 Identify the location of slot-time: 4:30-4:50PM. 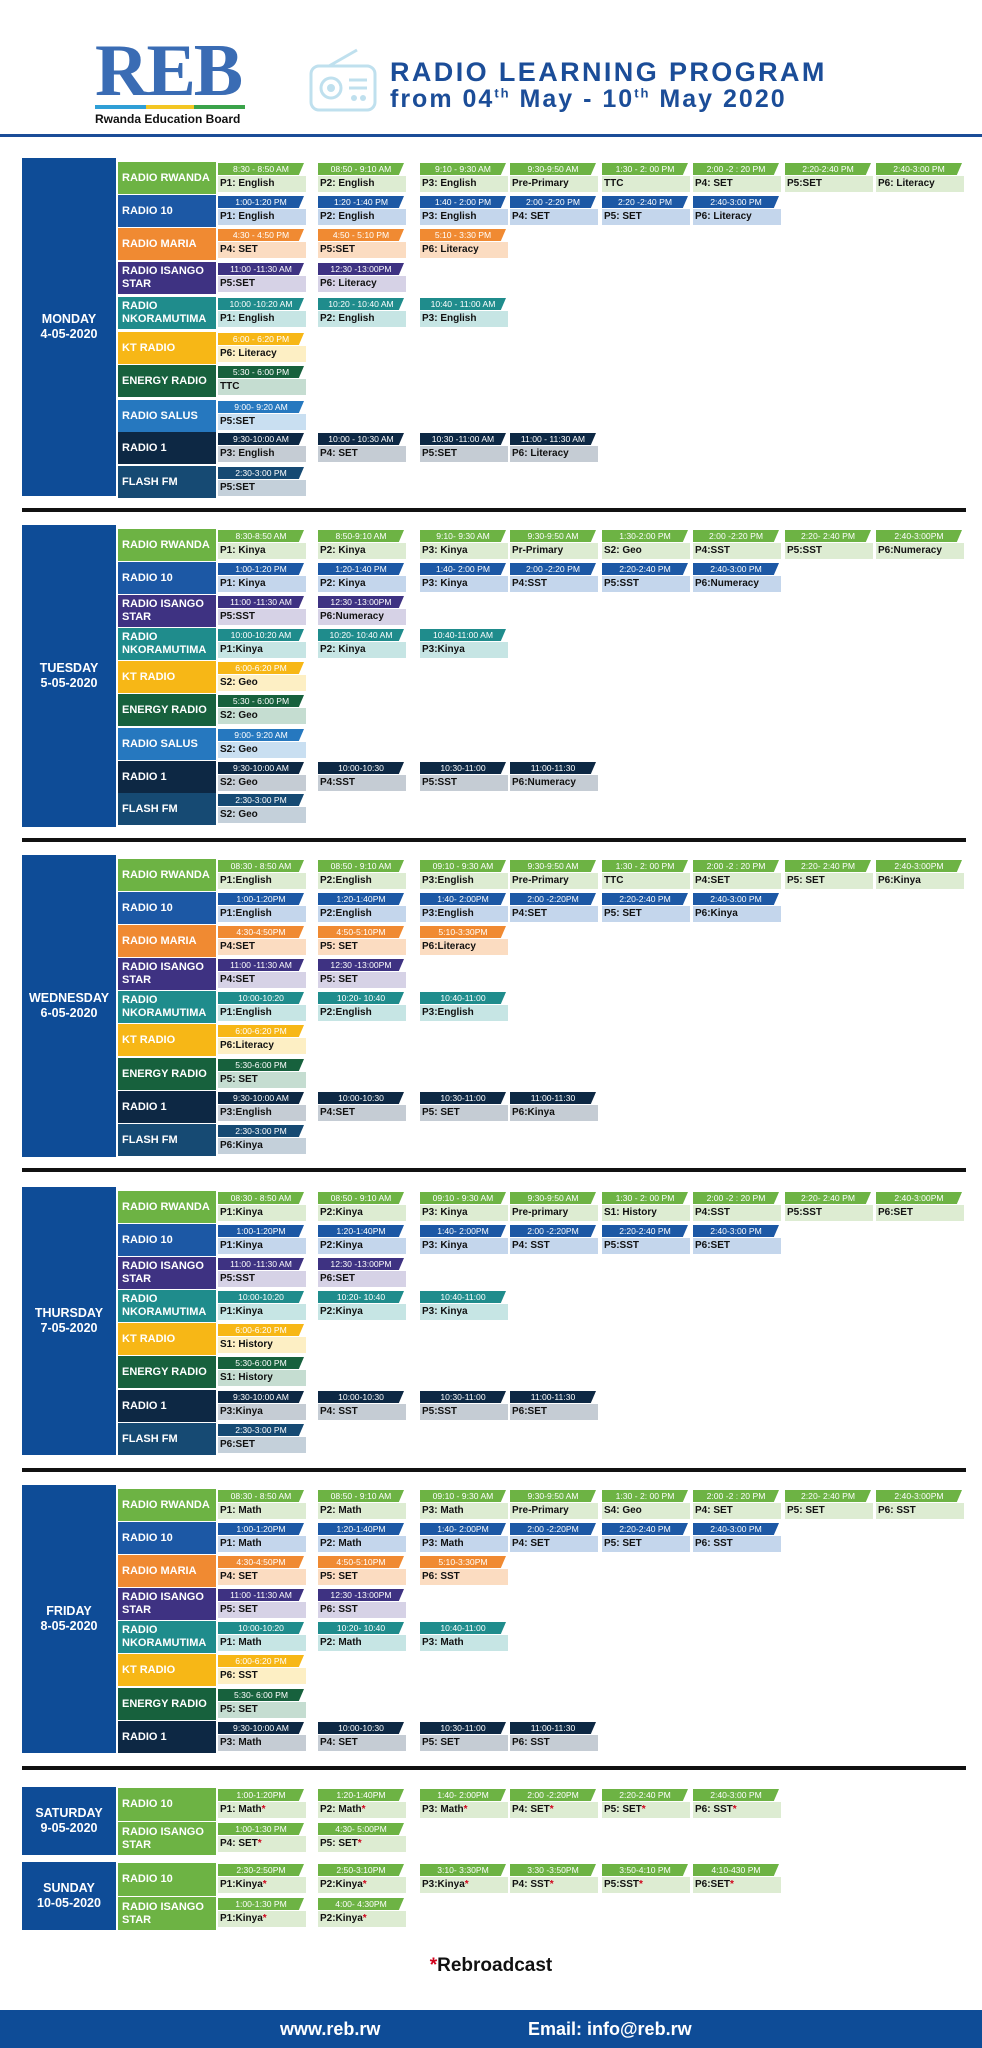
(261, 1562).